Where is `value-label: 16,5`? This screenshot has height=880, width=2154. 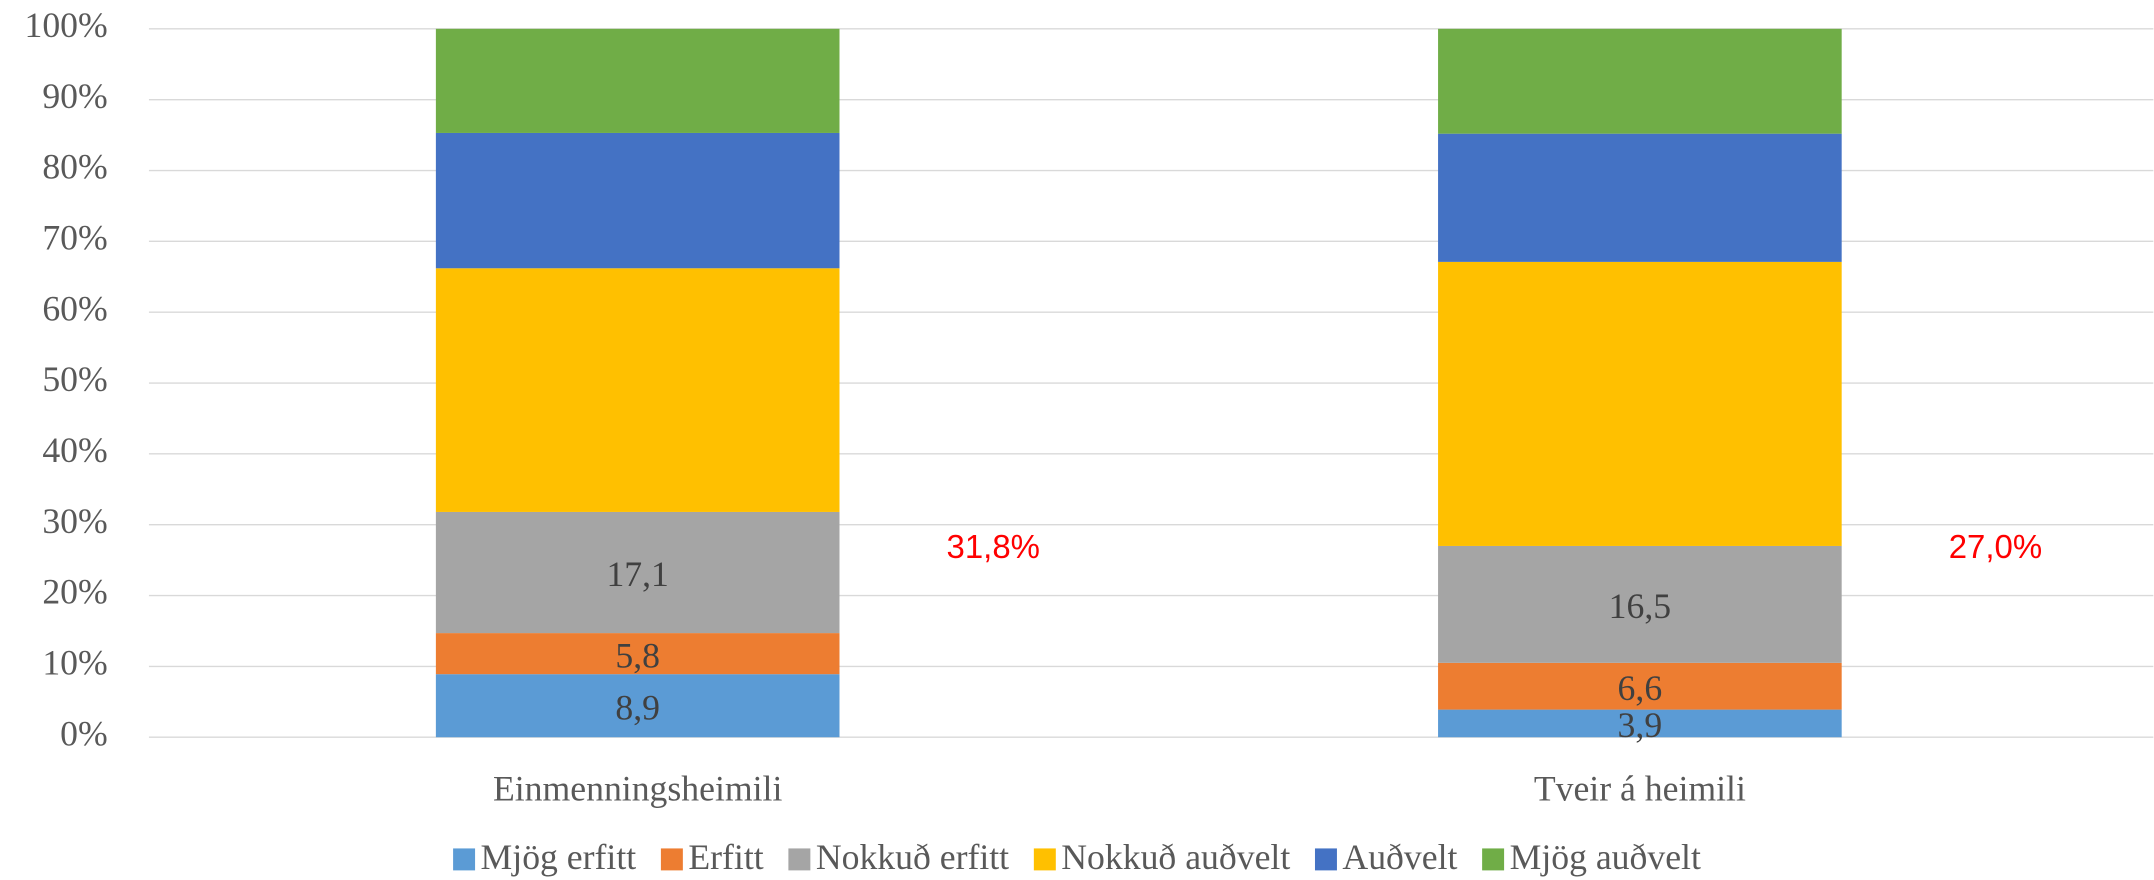
value-label: 16,5 is located at coordinates (1640, 606).